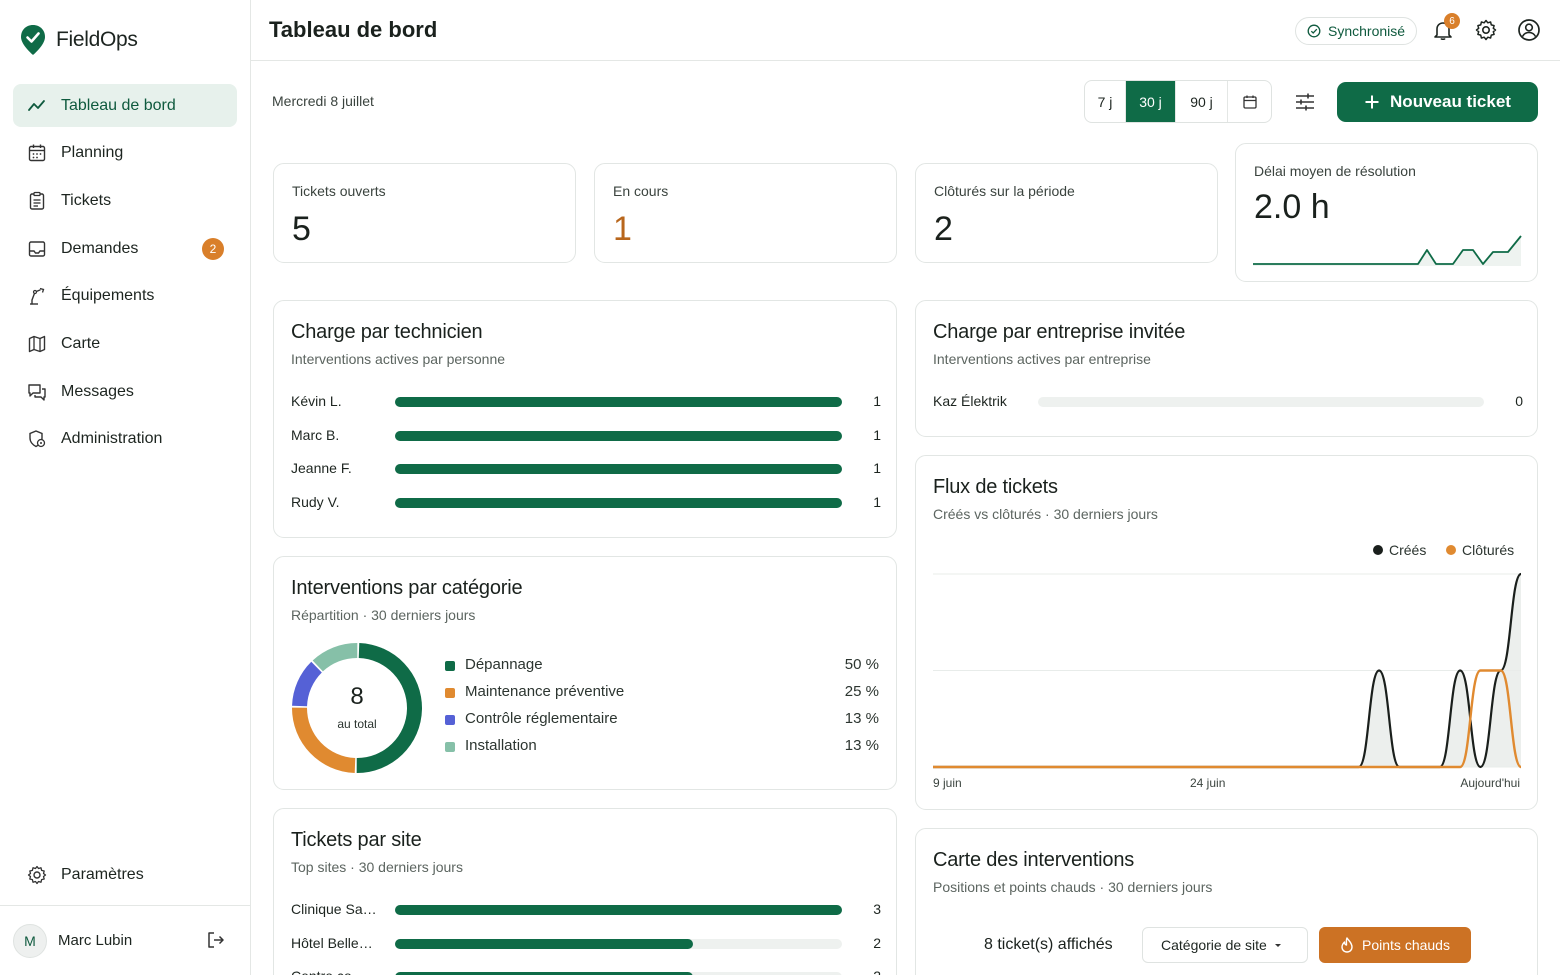  What do you see at coordinates (383, 615) in the screenshot?
I see `card-subtitle: Répartition · 30 derniers jours` at bounding box center [383, 615].